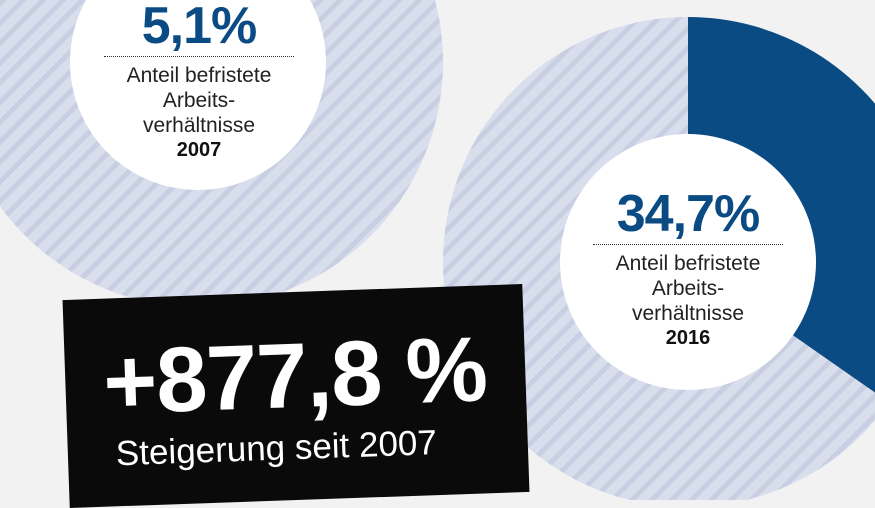 This screenshot has width=875, height=508. Describe the element at coordinates (688, 262) in the screenshot. I see `pie-2016-center` at that location.